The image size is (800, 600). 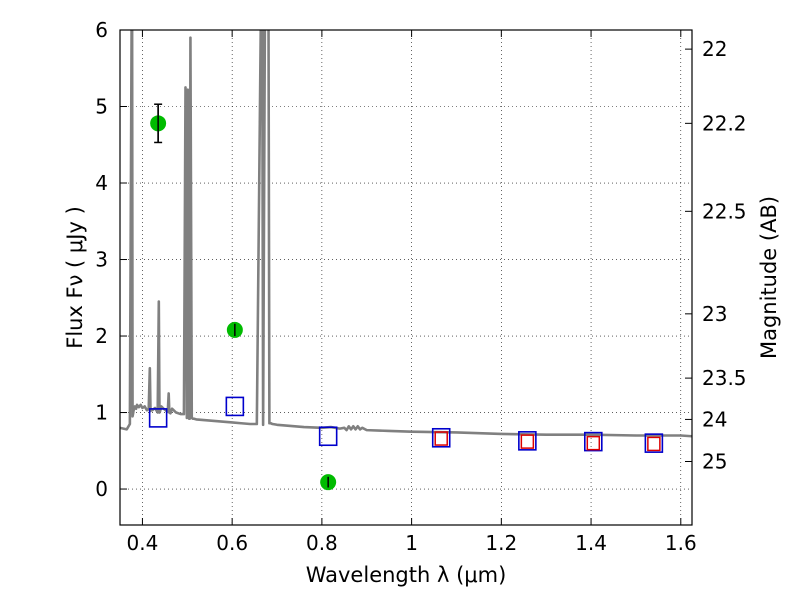 What do you see at coordinates (591, 543) in the screenshot?
I see `x-tick-label: 1.4` at bounding box center [591, 543].